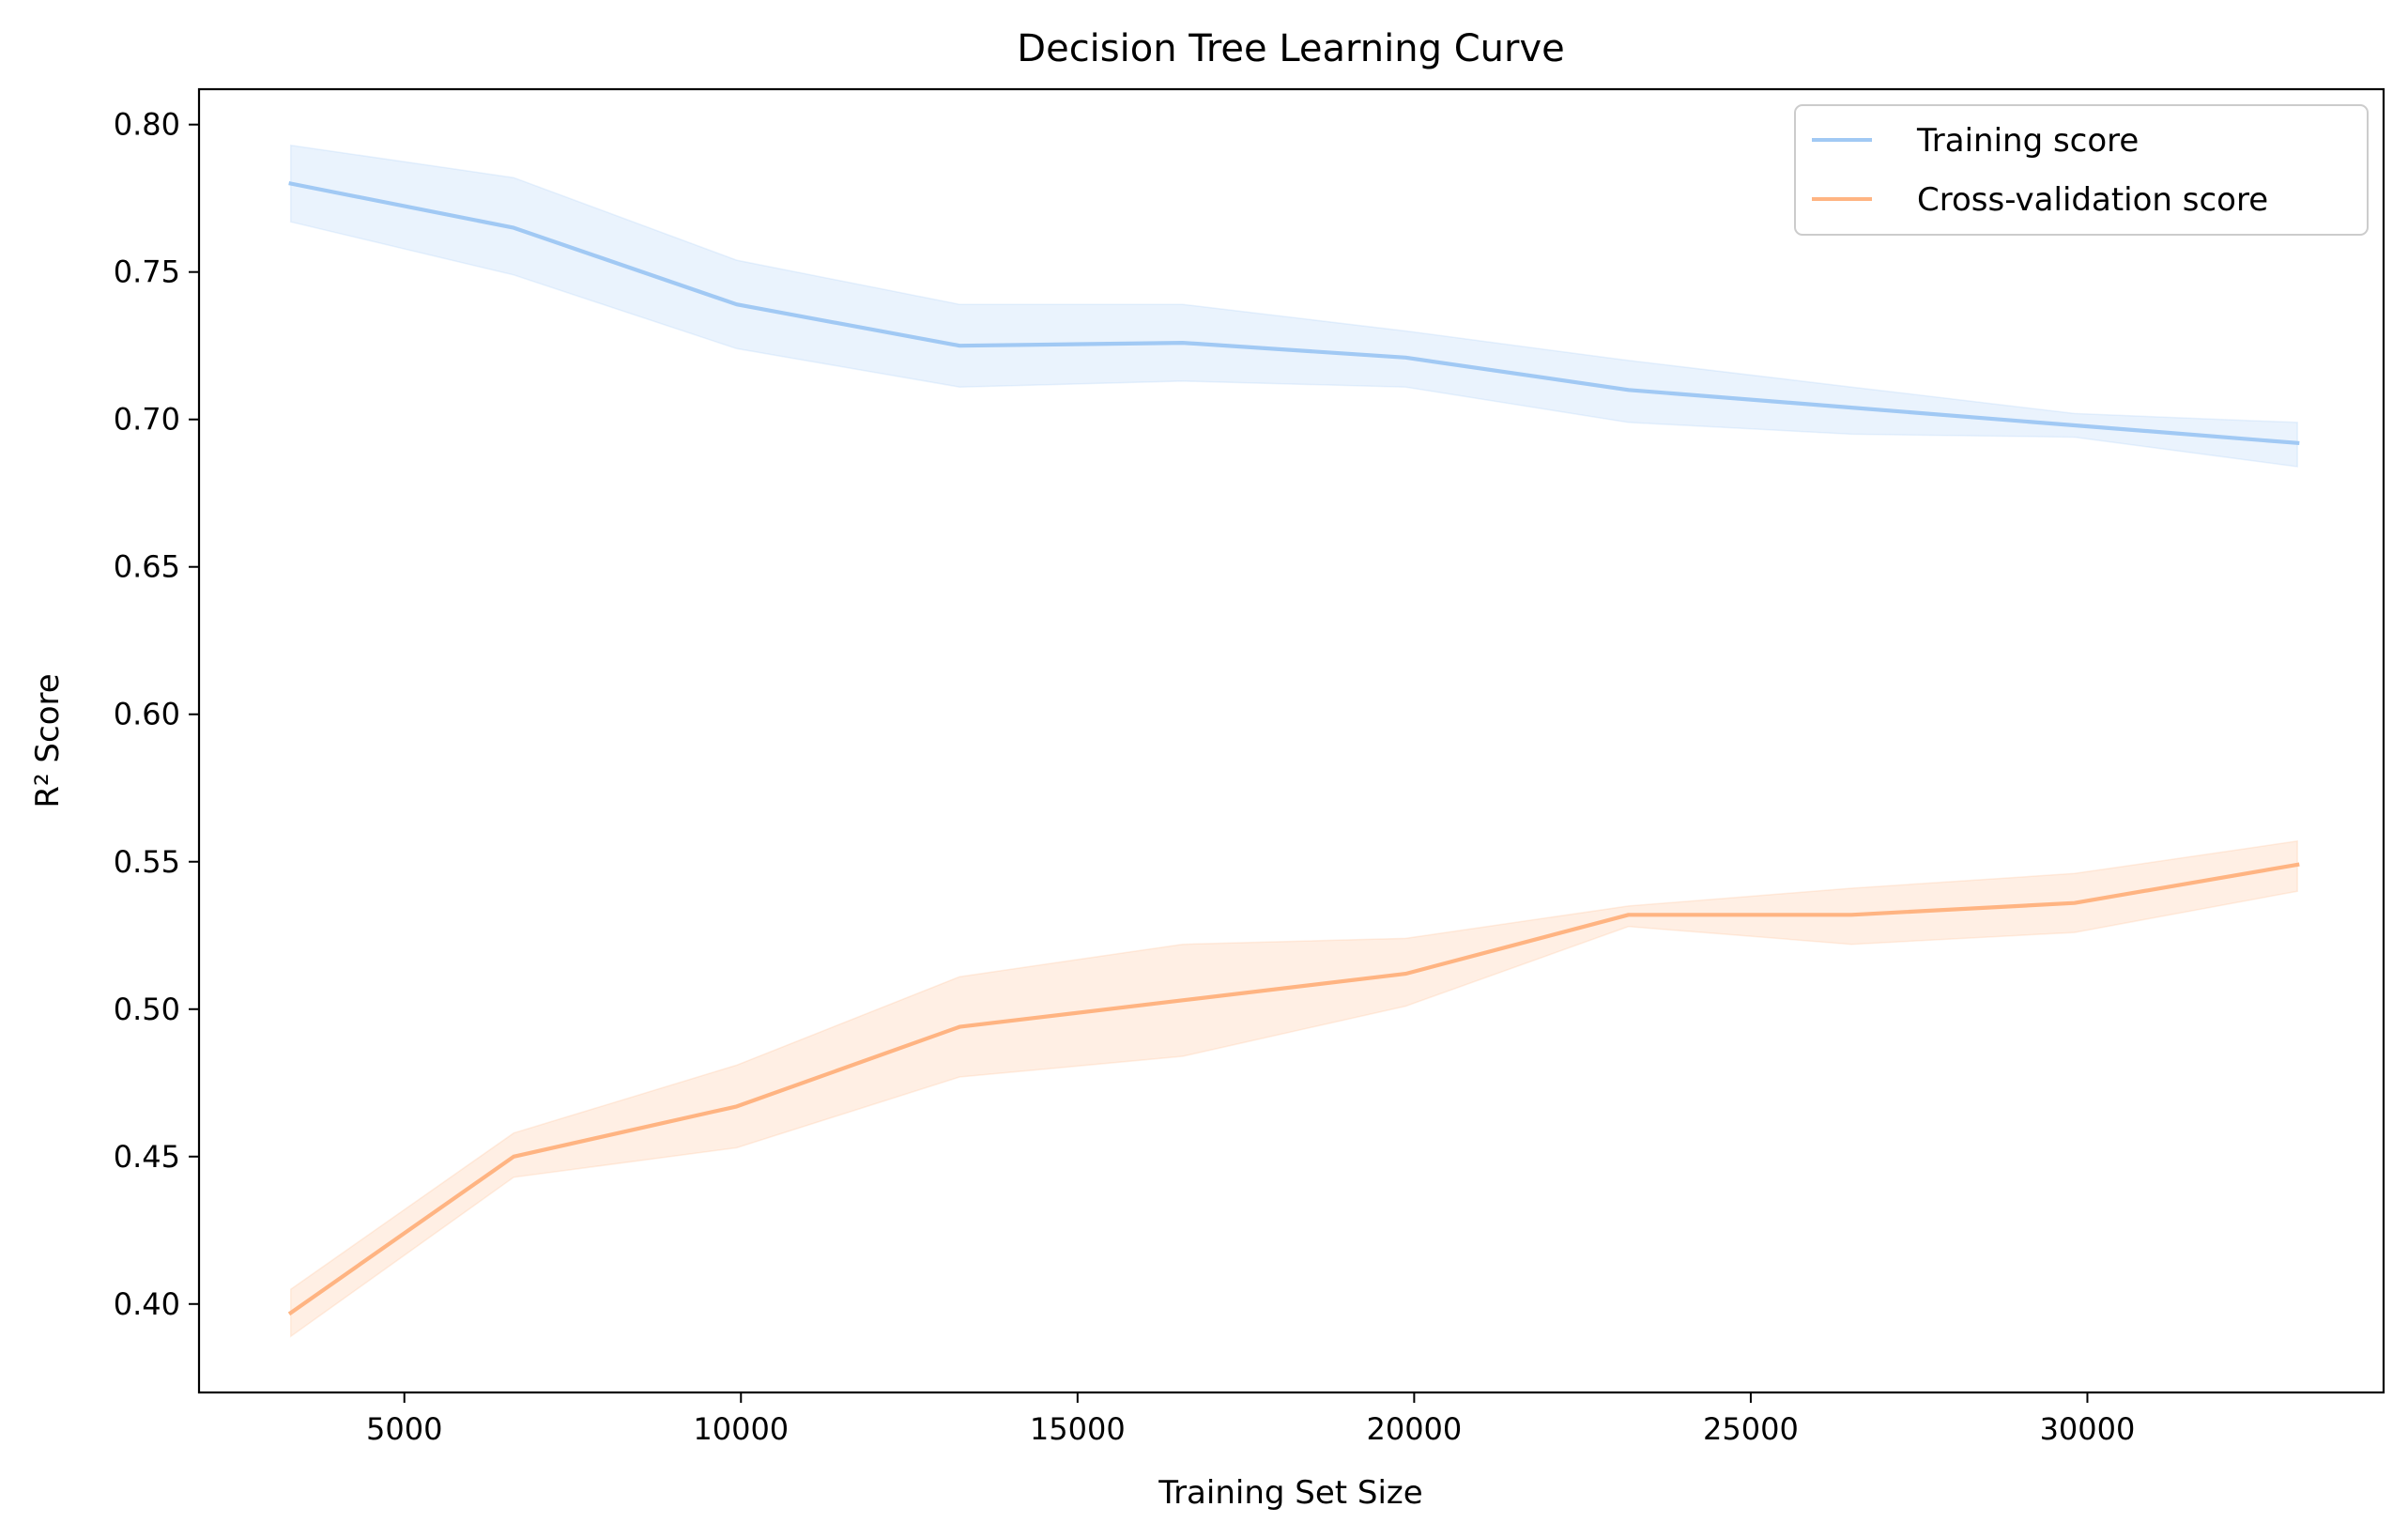 The height and width of the screenshot is (1538, 2408). Describe the element at coordinates (1751, 1429) in the screenshot. I see `x-tick-label: 25000` at that location.